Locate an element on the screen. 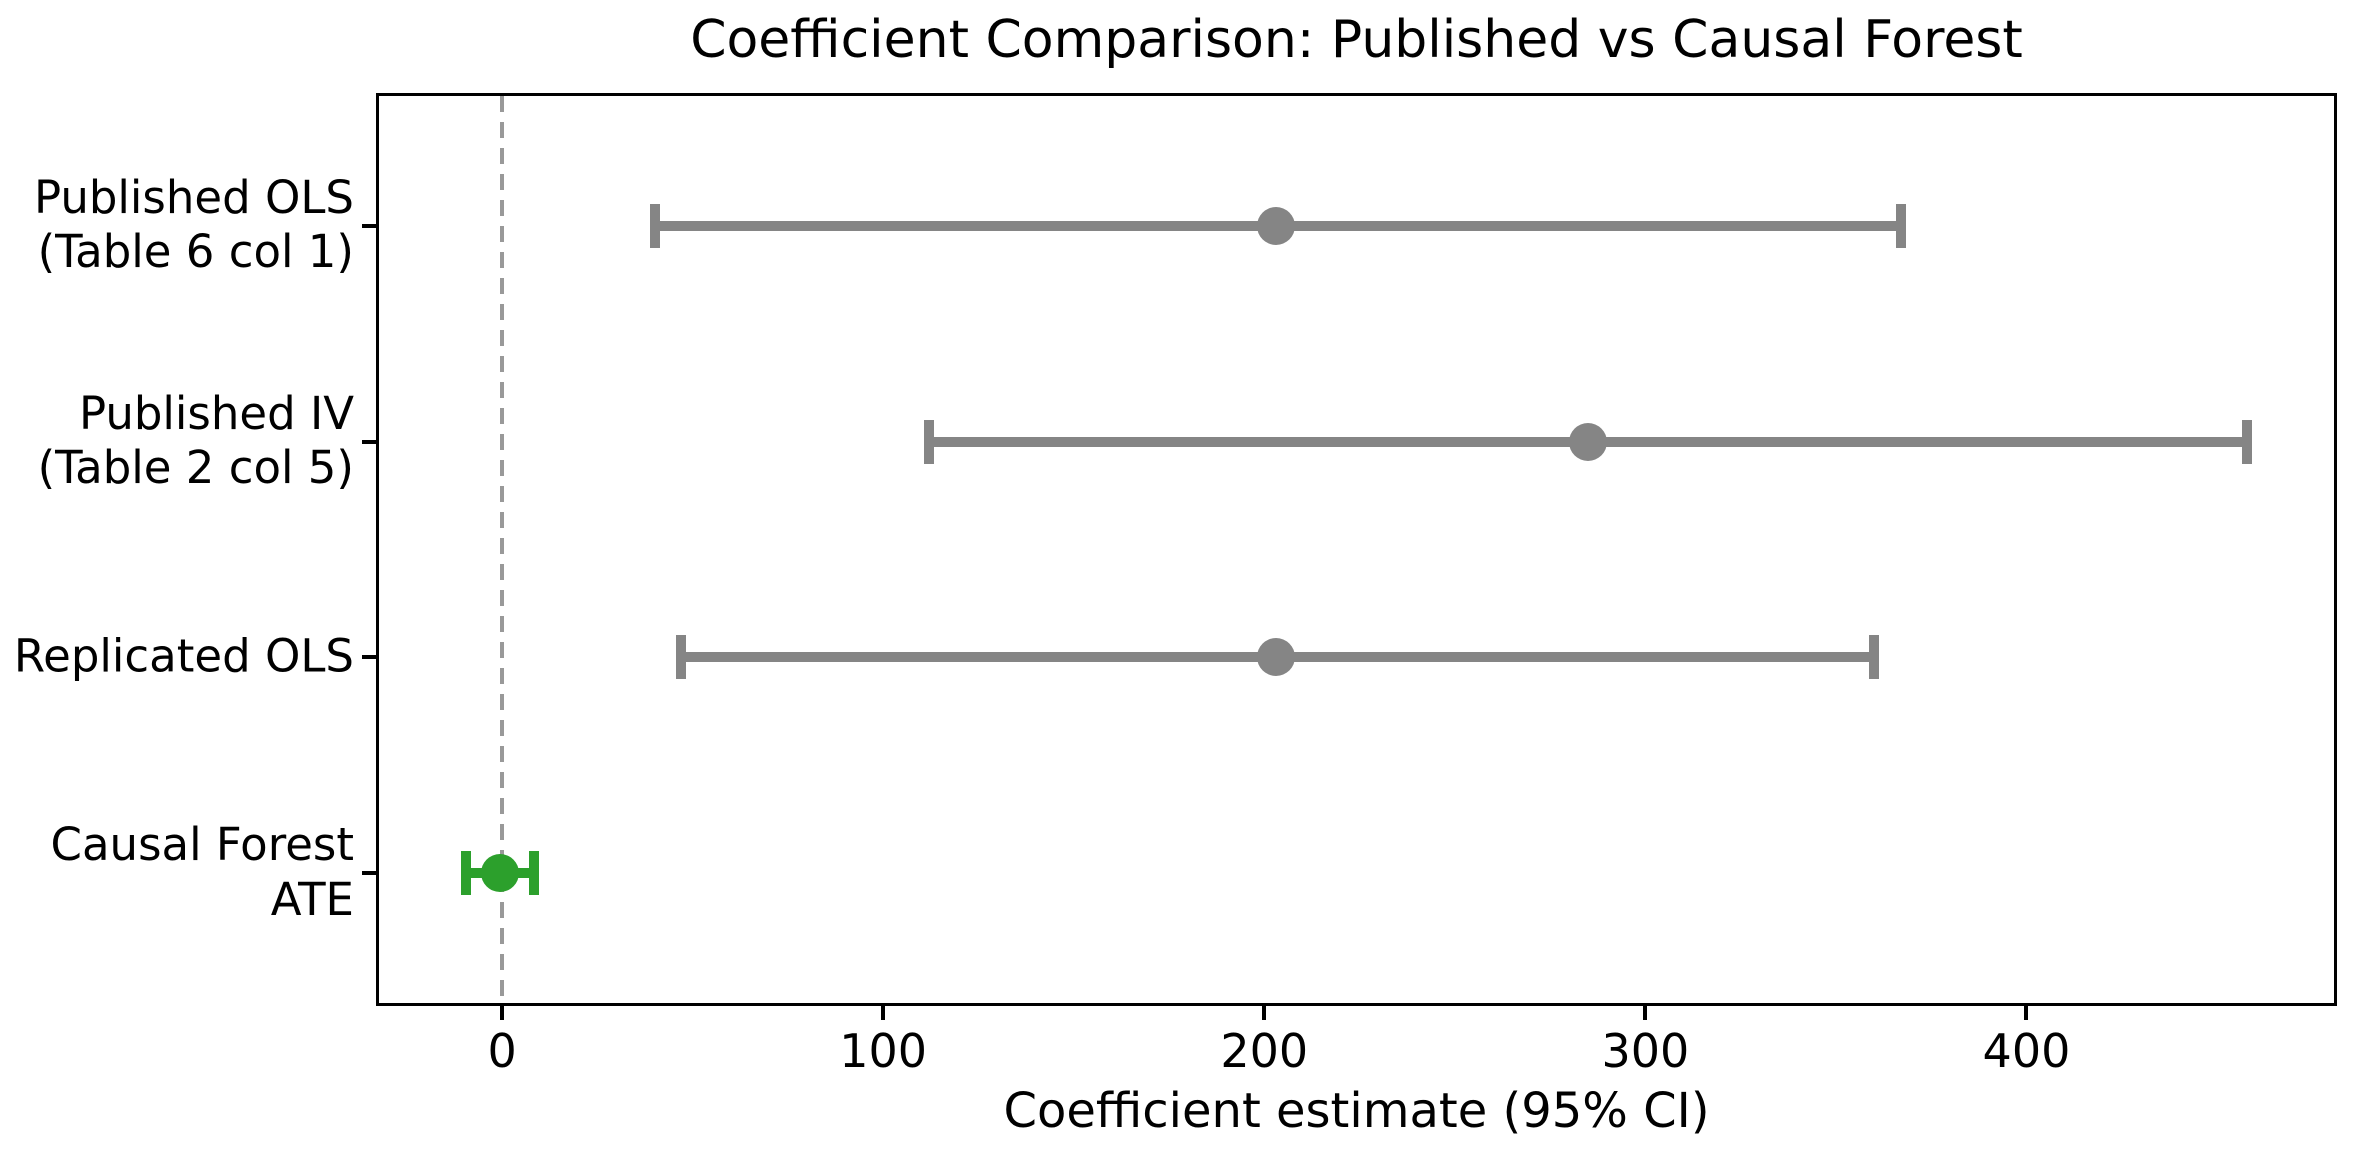 The image size is (2369, 1166). x-tick-label: 300 is located at coordinates (1645, 1051).